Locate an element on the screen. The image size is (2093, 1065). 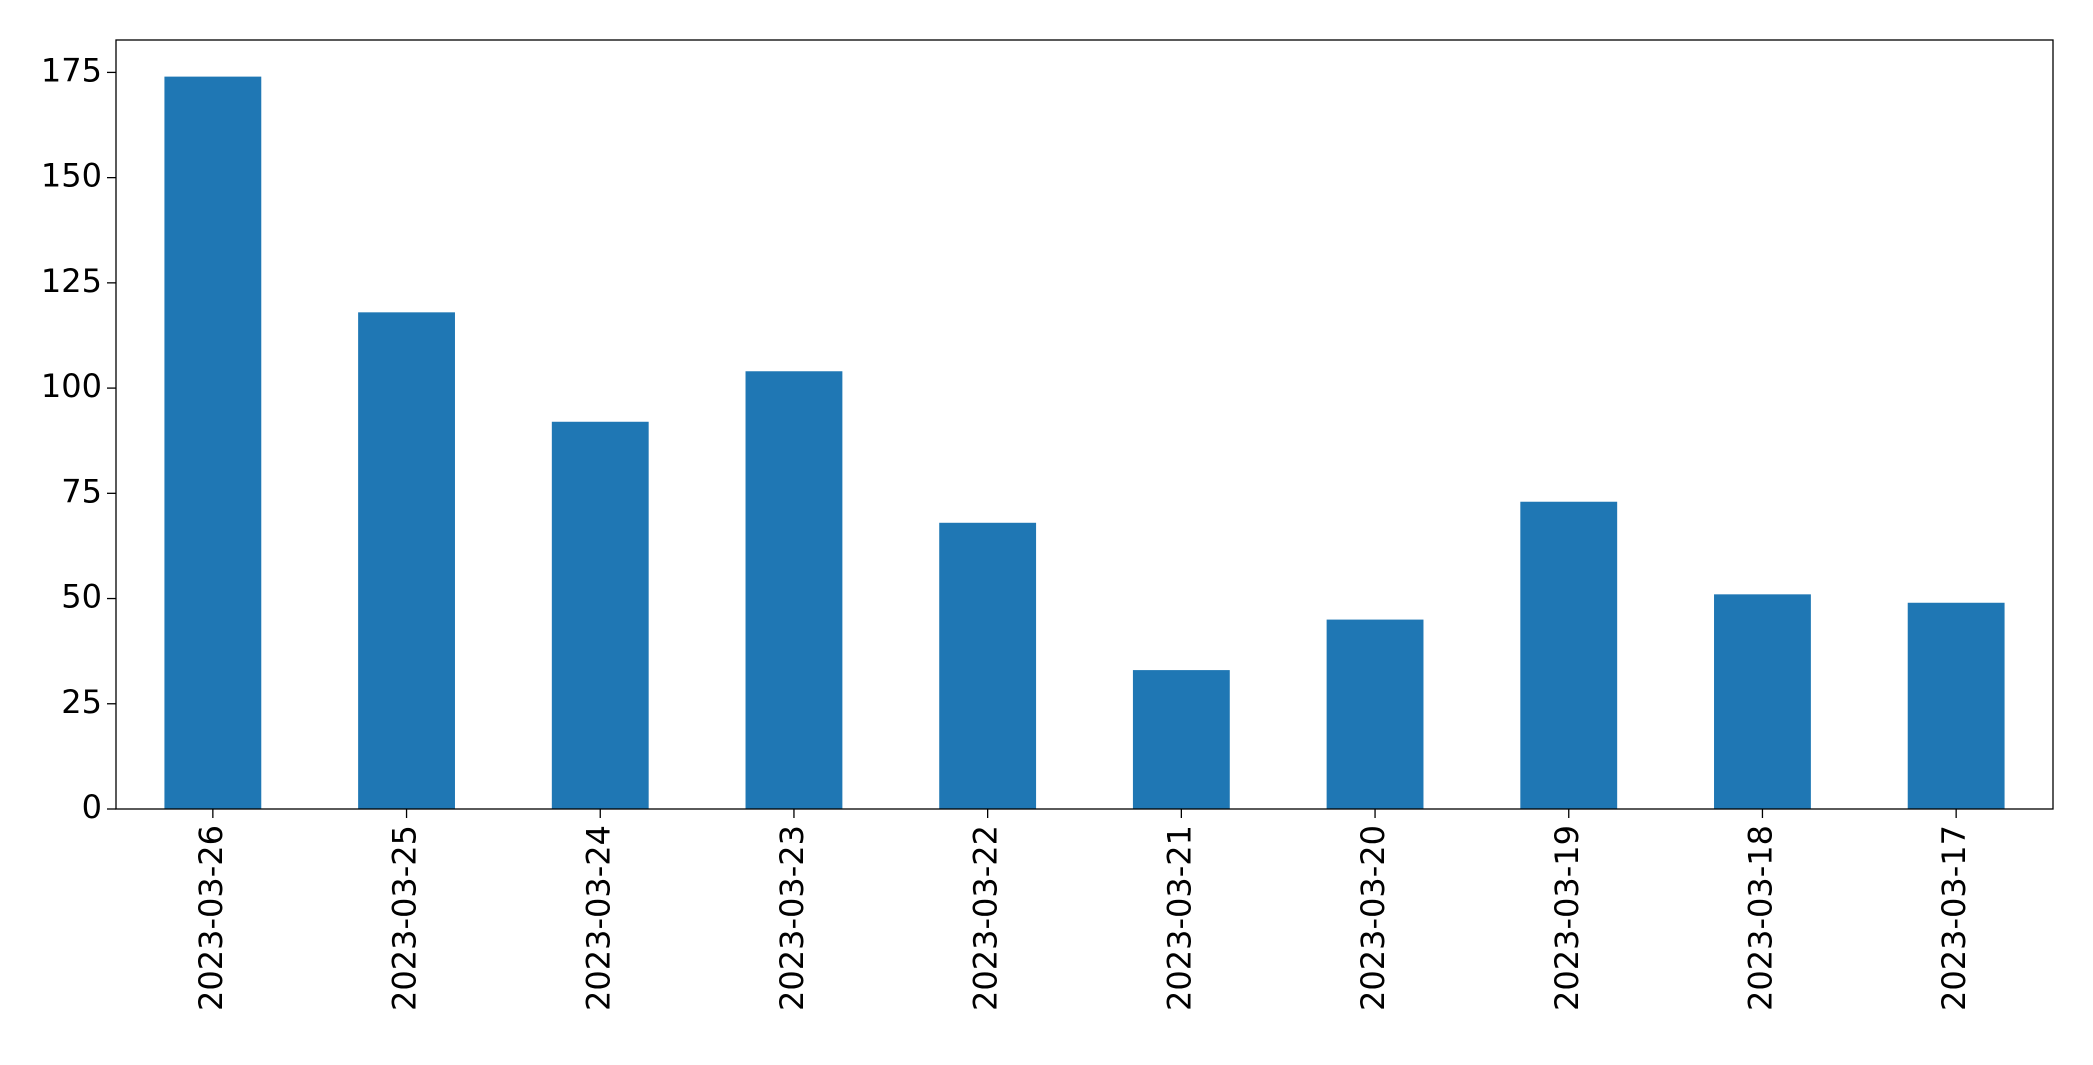
y-tick-label: 75 is located at coordinates (81, 491).